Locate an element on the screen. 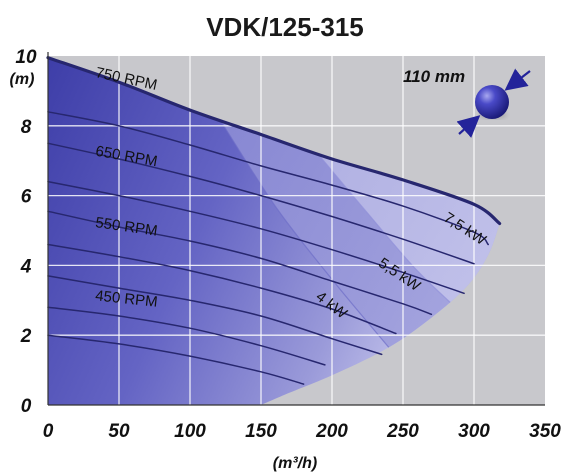 This screenshot has height=475, width=571. y-axis-label: (m) is located at coordinates (22, 79).